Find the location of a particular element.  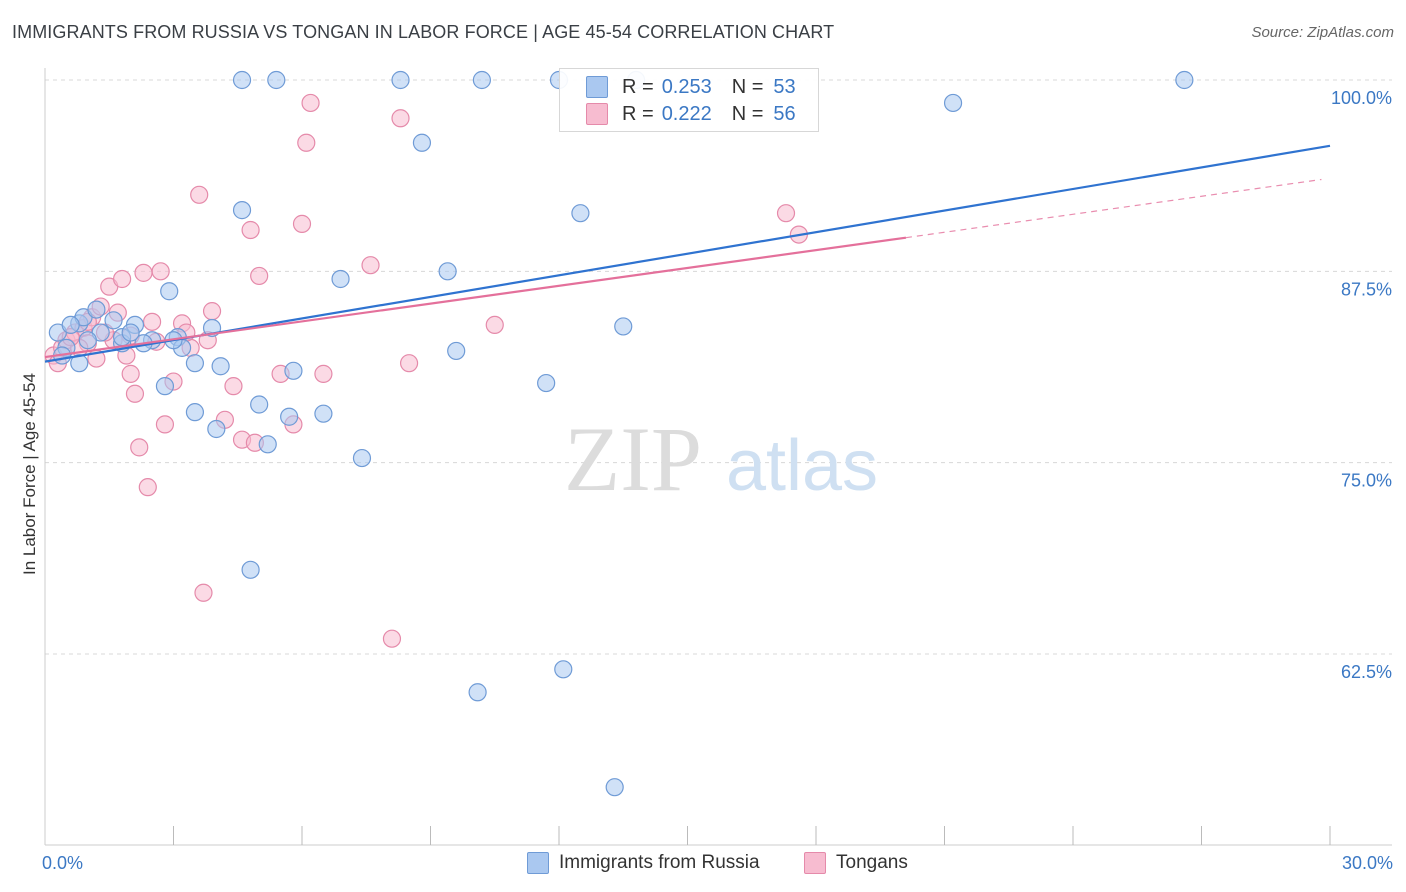

r-value: 0.222 is located at coordinates (686, 113).